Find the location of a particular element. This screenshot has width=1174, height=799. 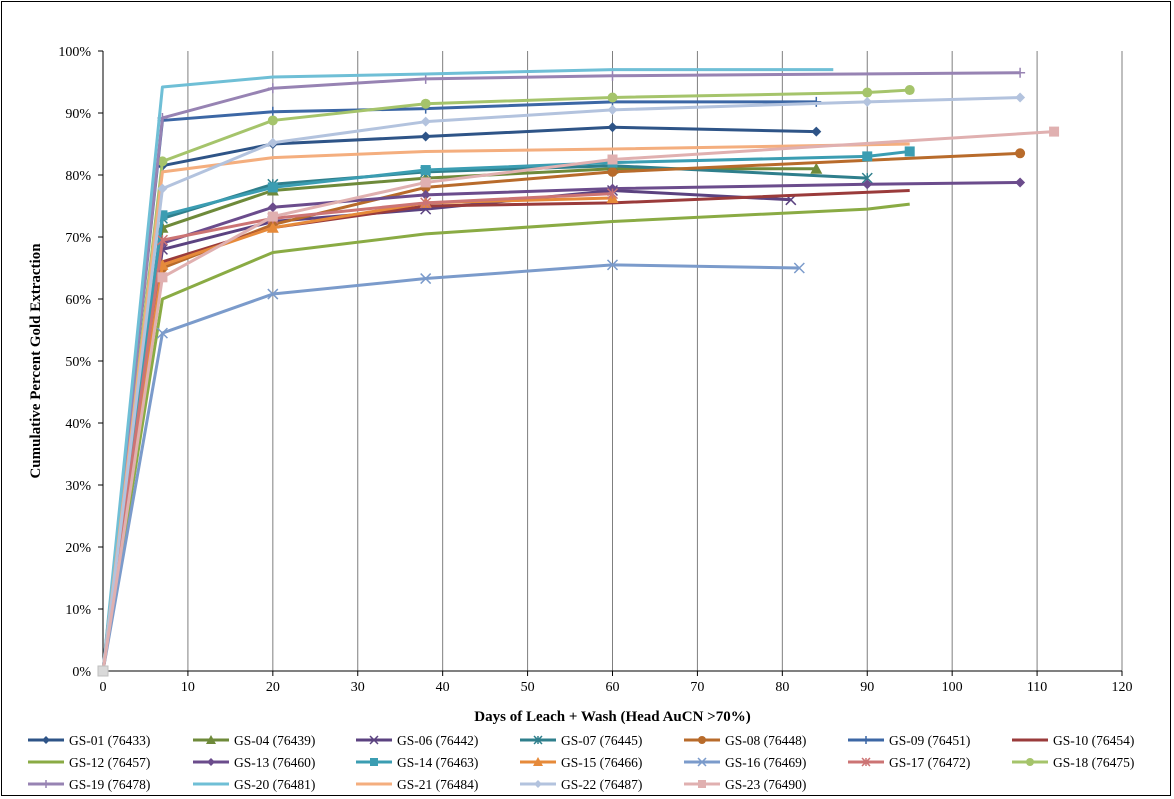

x-tick-label: 90 is located at coordinates (867, 687).